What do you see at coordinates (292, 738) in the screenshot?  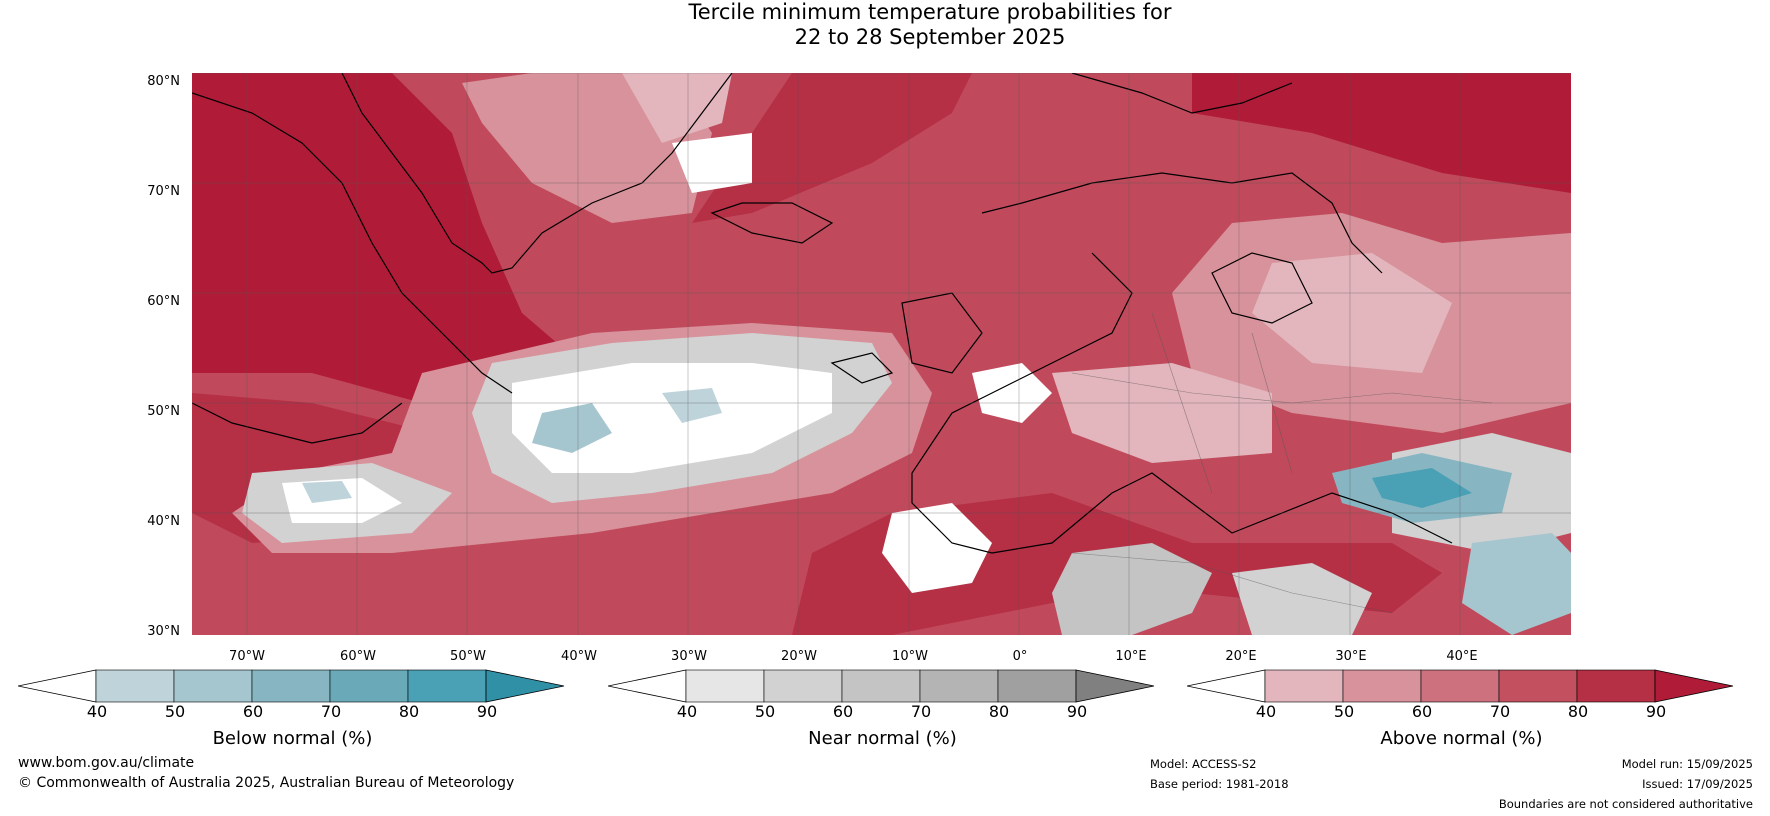 I see `below-normal-label: Below normal (%)` at bounding box center [292, 738].